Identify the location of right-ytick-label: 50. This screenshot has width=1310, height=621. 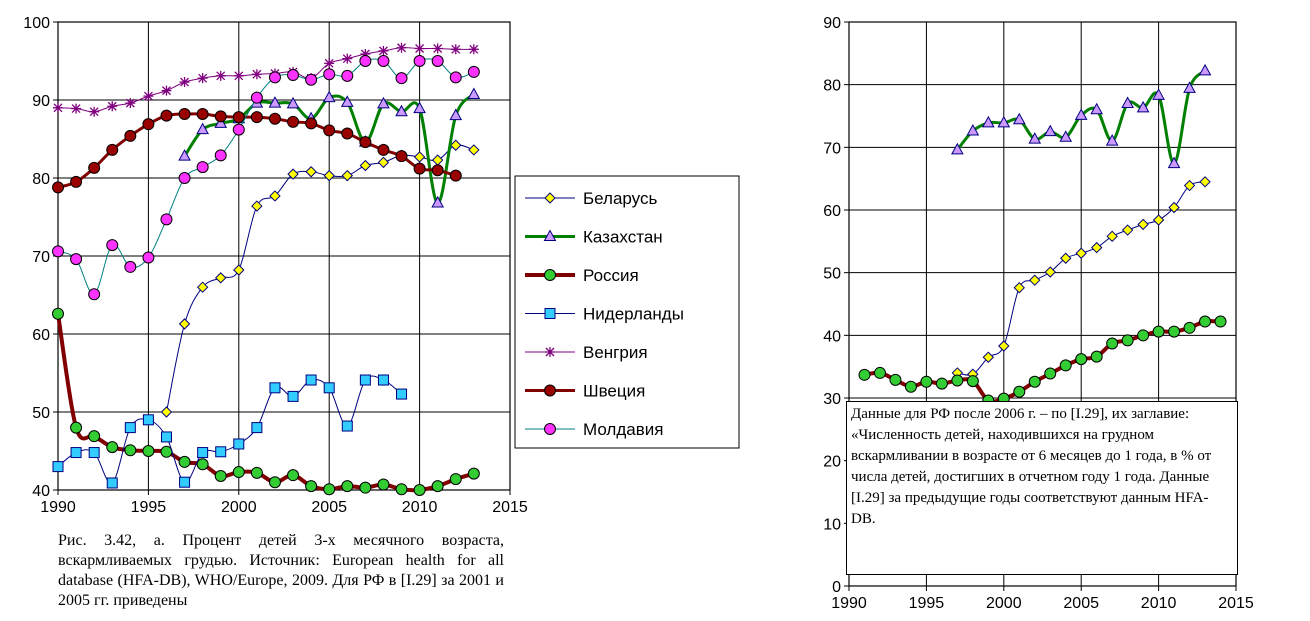
(832, 274).